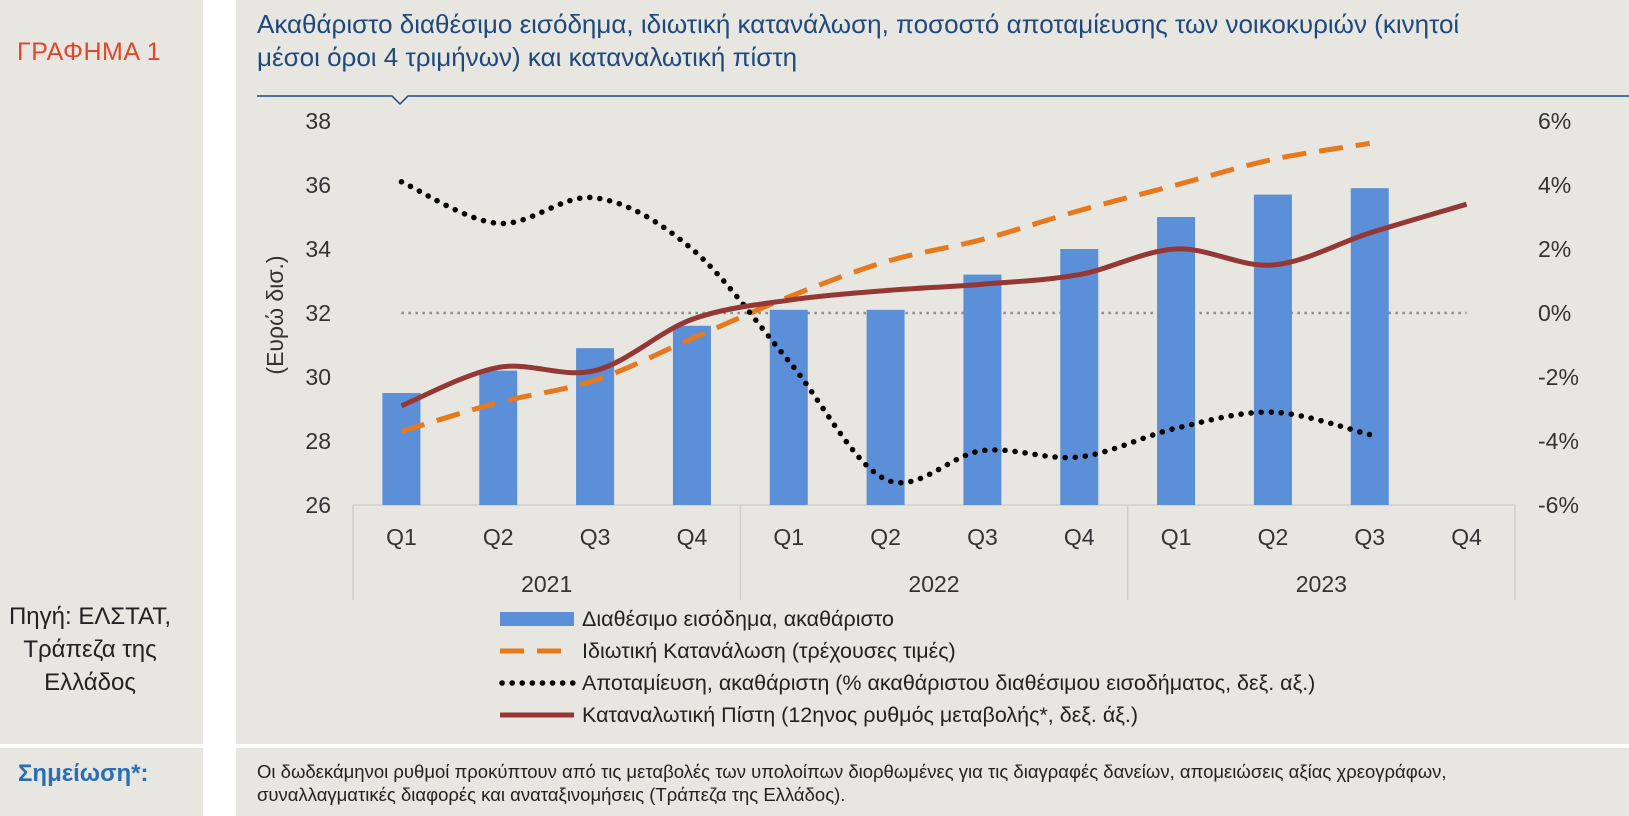 This screenshot has height=816, width=1629. What do you see at coordinates (318, 441) in the screenshot?
I see `left-tick-label: 28` at bounding box center [318, 441].